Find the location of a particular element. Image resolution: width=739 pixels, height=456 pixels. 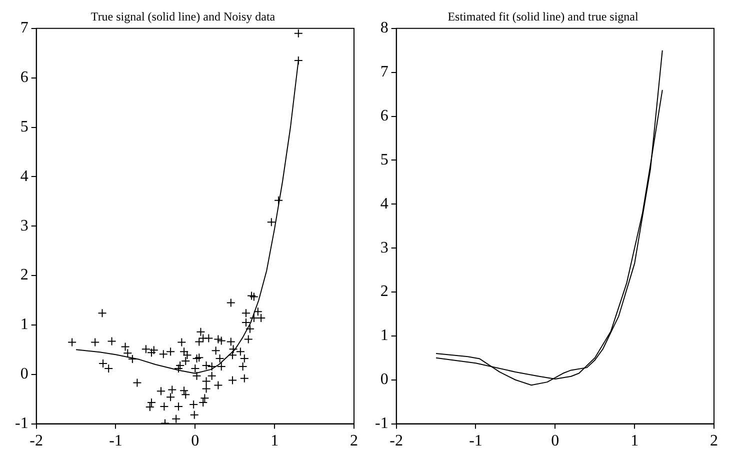

chart-title: True signal (solid line) and Noisy data is located at coordinates (183, 16).